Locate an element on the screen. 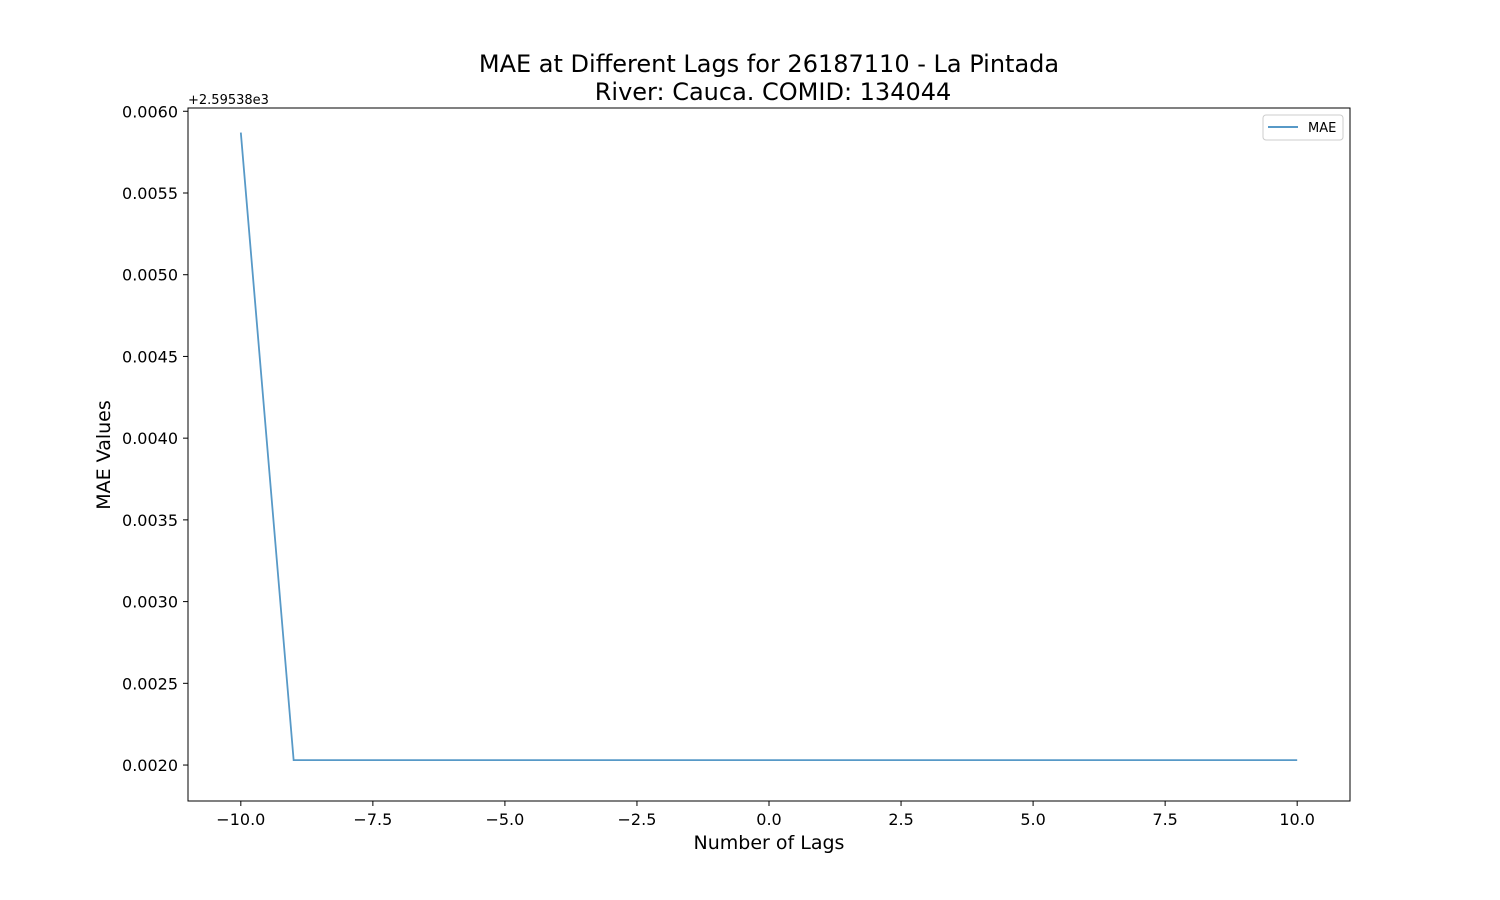 Image resolution: width=1500 pixels, height=900 pixels. legend-box is located at coordinates (1303, 127).